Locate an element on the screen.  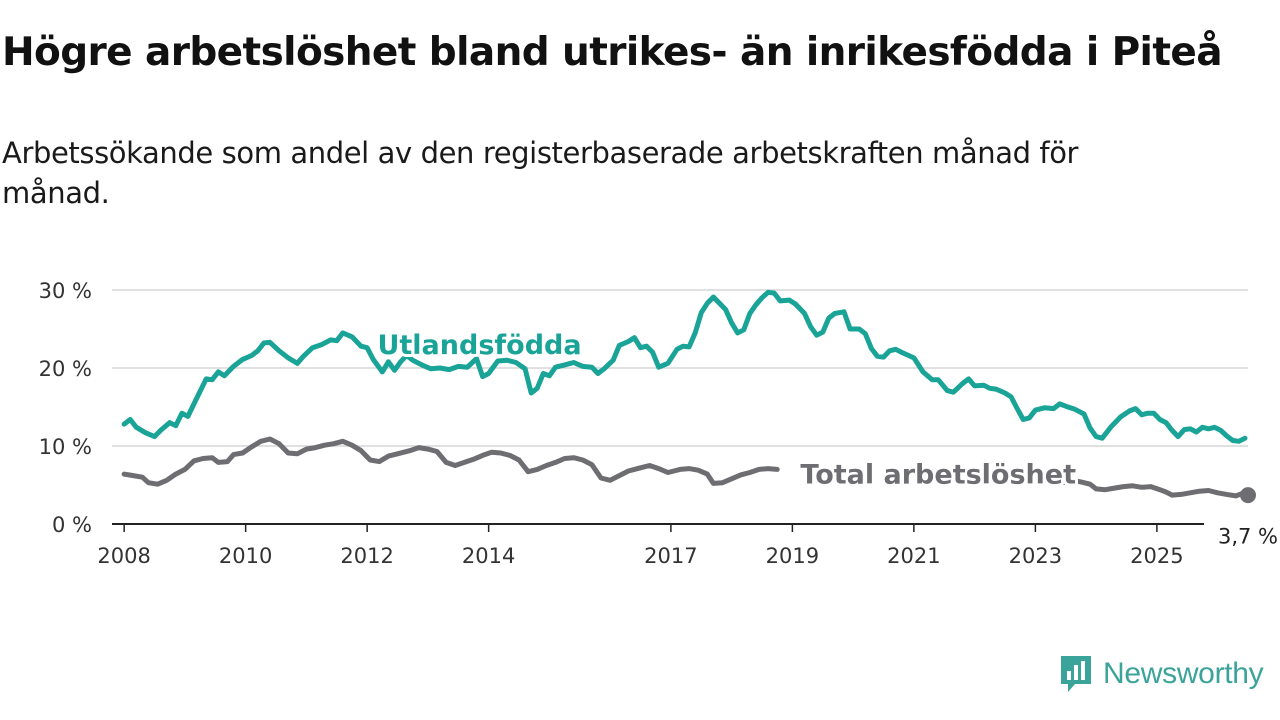
x-tick-label: 2023 is located at coordinates (1035, 556).